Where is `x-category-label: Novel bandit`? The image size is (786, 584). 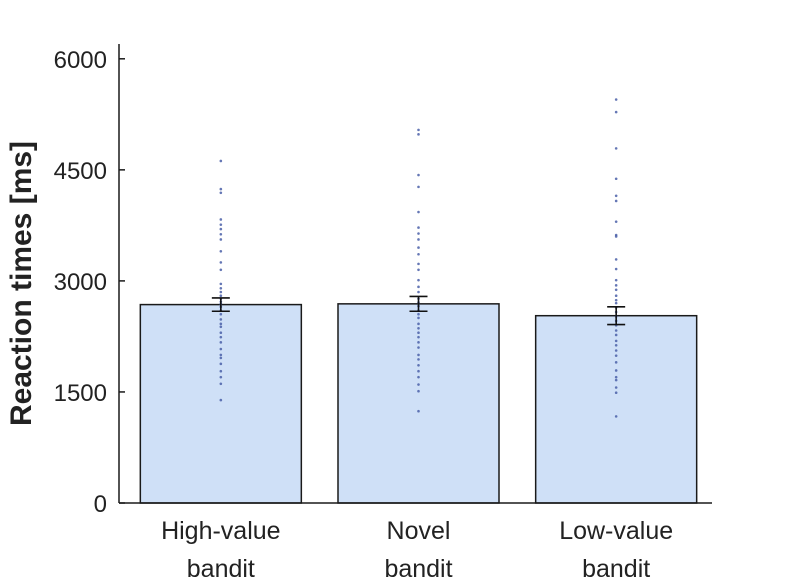
x-category-label: Novel bandit is located at coordinates (418, 550).